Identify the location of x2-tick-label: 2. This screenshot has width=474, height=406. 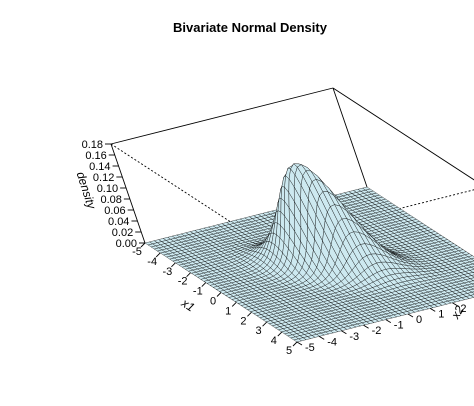
(463, 309).